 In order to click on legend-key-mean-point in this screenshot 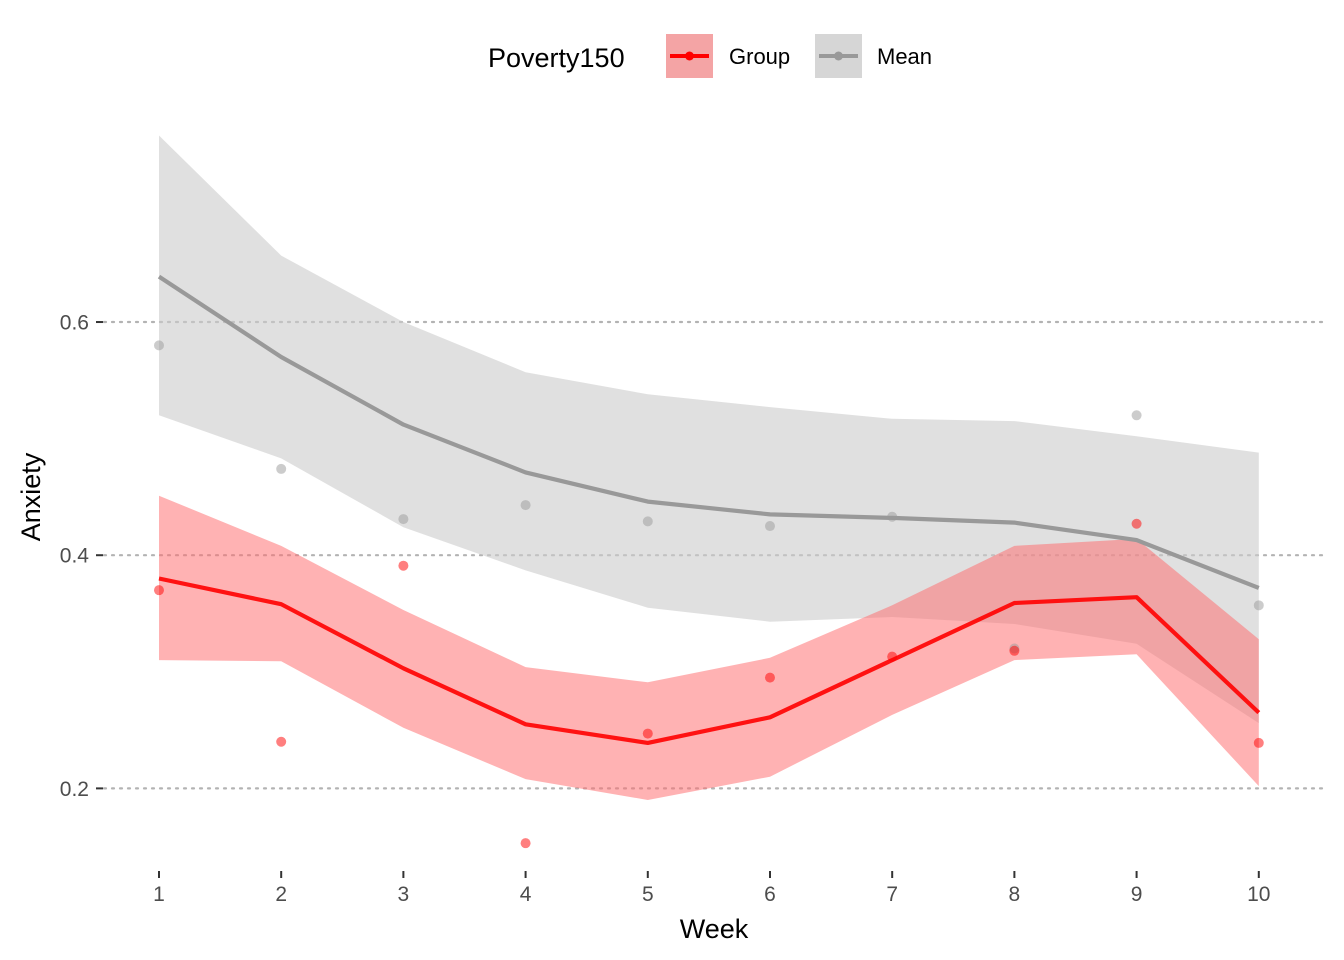, I will do `click(838, 56)`.